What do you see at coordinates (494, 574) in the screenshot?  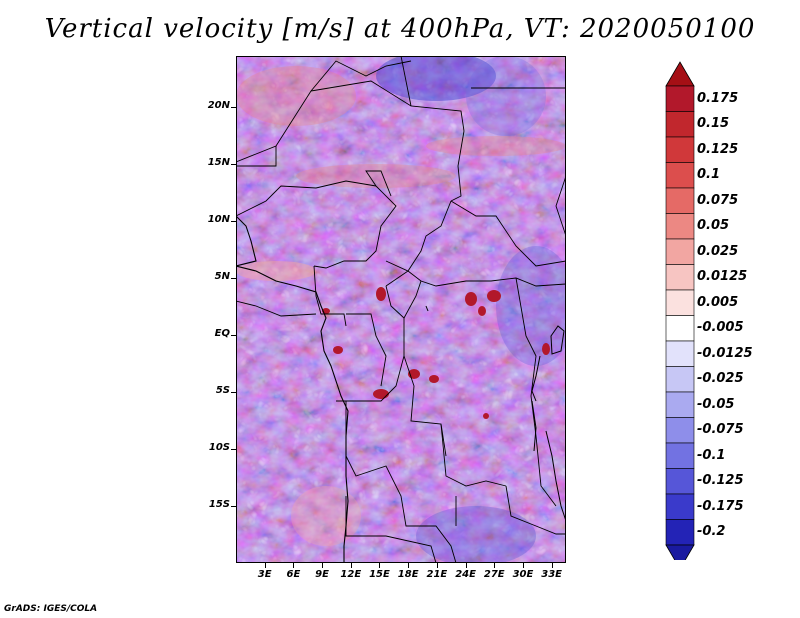 I see `lon-tick-label: 27E` at bounding box center [494, 574].